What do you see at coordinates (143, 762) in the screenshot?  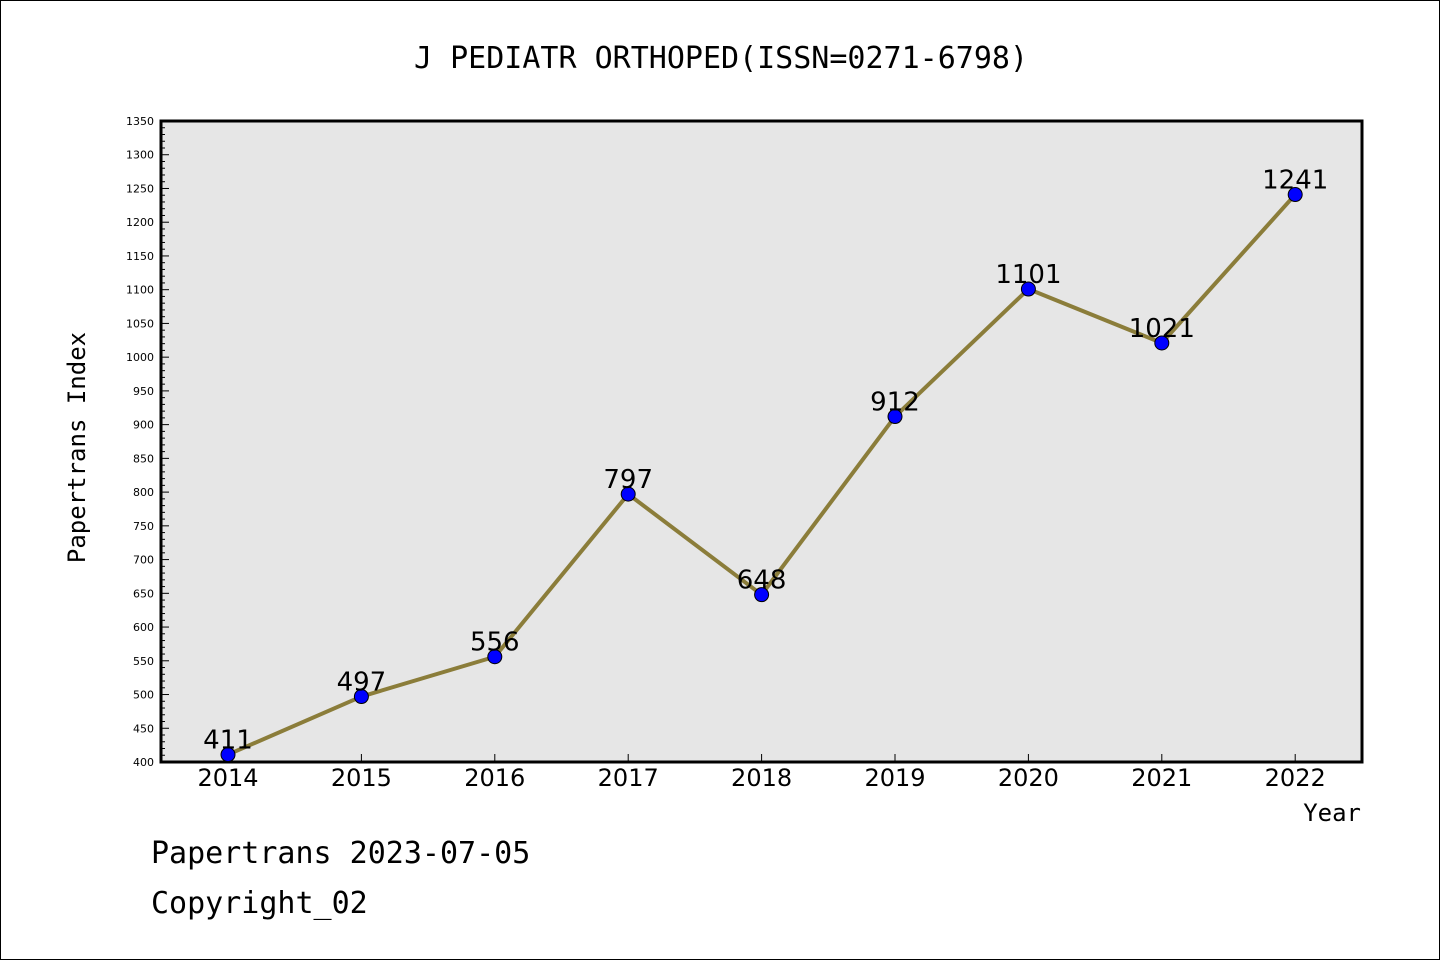 I see `y-tick-label: 400` at bounding box center [143, 762].